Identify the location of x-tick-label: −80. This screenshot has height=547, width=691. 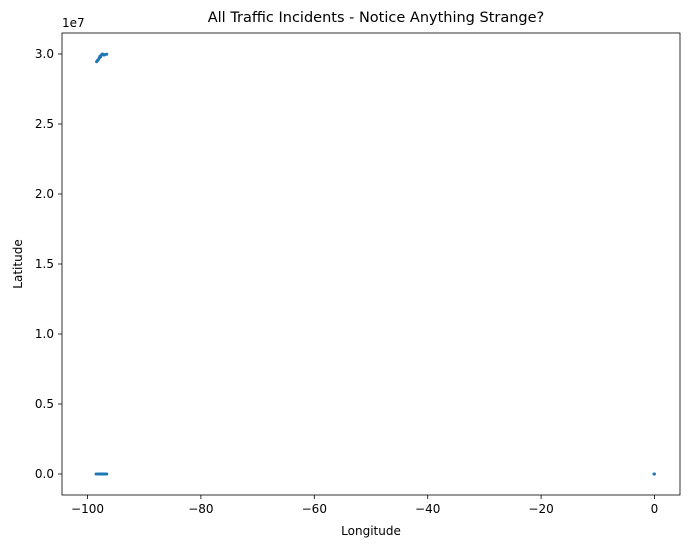
(200, 509).